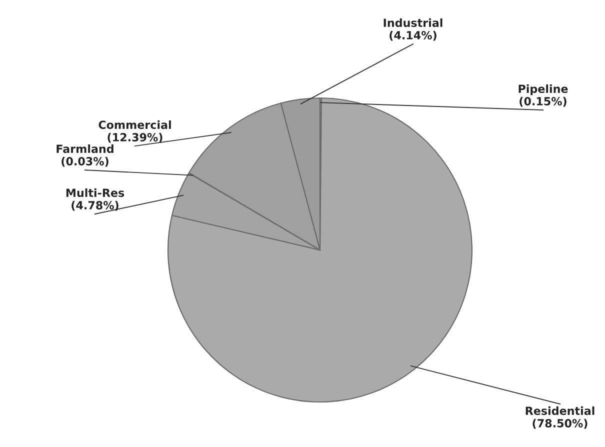 The height and width of the screenshot is (447, 605). I want to click on data-label: (4.14%), so click(413, 35).